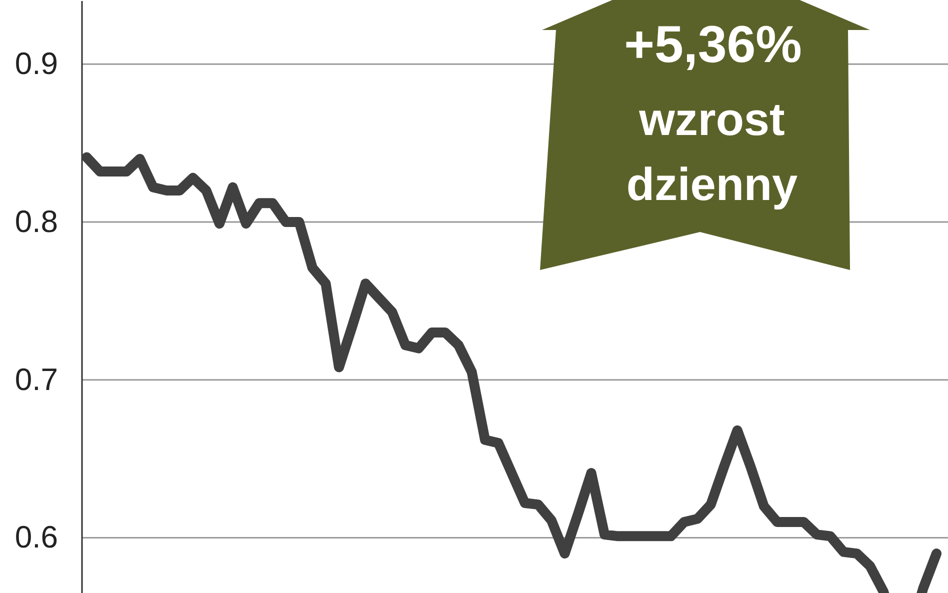 This screenshot has width=948, height=593. I want to click on y-tick-label: 0.9, so click(36, 64).